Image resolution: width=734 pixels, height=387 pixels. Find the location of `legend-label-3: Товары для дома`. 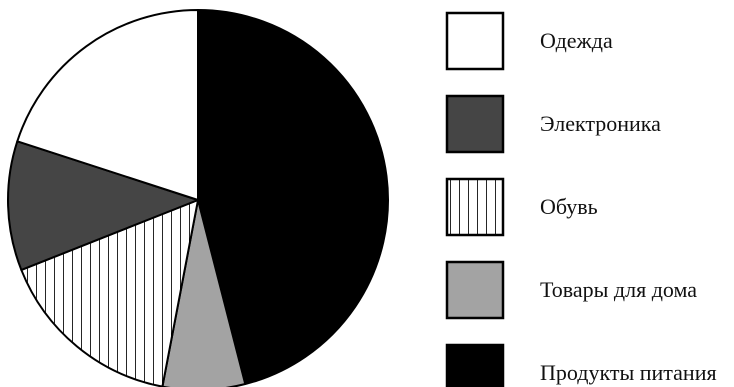

legend-label-3: Товары для дома is located at coordinates (618, 289).